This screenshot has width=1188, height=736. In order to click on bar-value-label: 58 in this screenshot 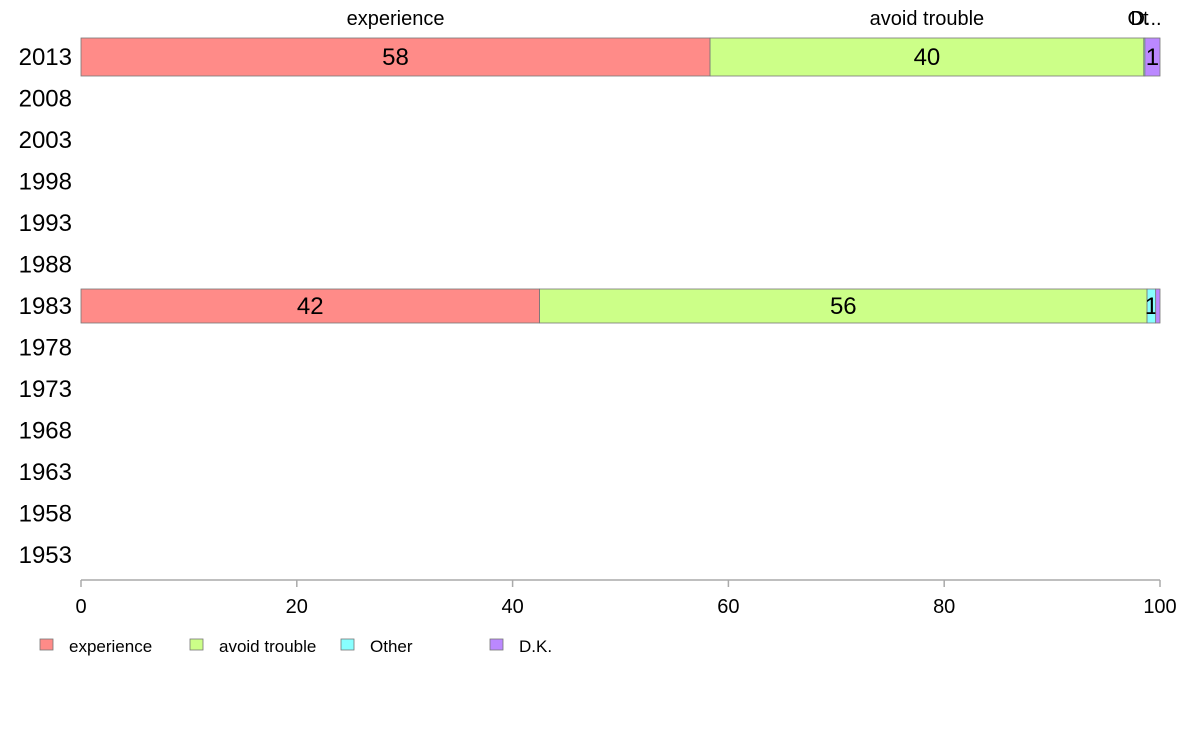, I will do `click(395, 57)`.